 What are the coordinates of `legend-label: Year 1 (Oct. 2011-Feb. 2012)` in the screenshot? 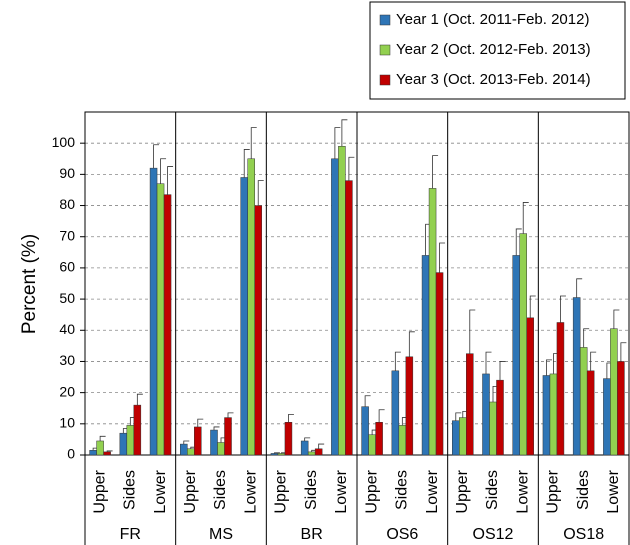 It's located at (492, 19).